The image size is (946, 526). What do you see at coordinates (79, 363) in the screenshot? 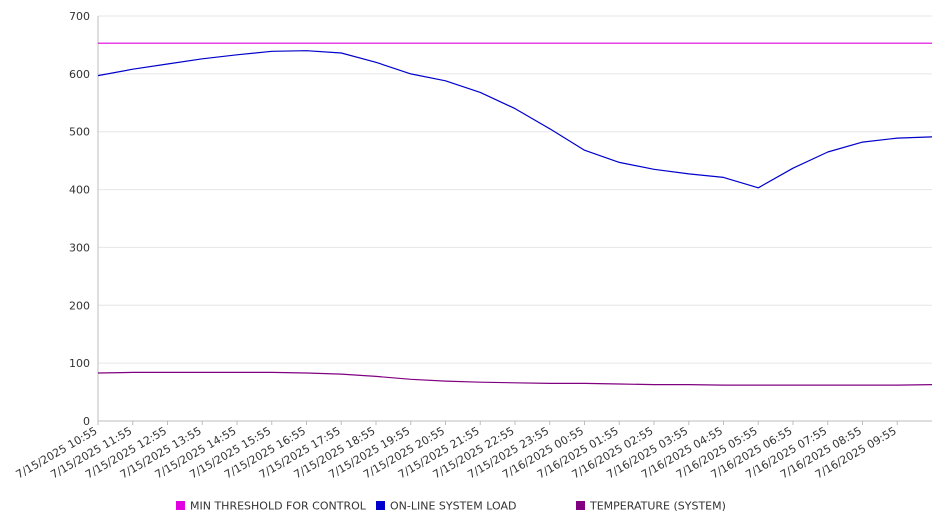
I see `y-tick-label: 100` at bounding box center [79, 363].